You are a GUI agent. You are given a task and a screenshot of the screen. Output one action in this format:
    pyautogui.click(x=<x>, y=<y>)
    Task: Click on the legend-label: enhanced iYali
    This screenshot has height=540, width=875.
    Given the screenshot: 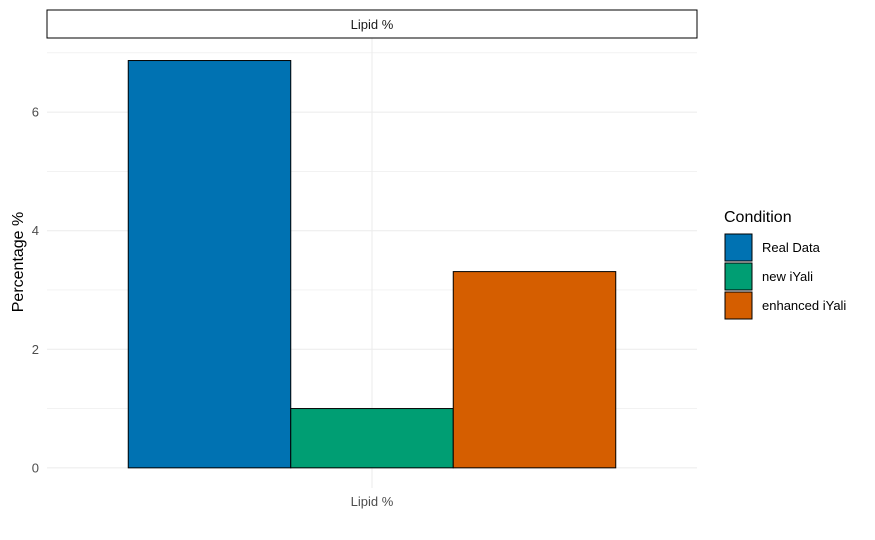 What is the action you would take?
    pyautogui.click(x=804, y=305)
    